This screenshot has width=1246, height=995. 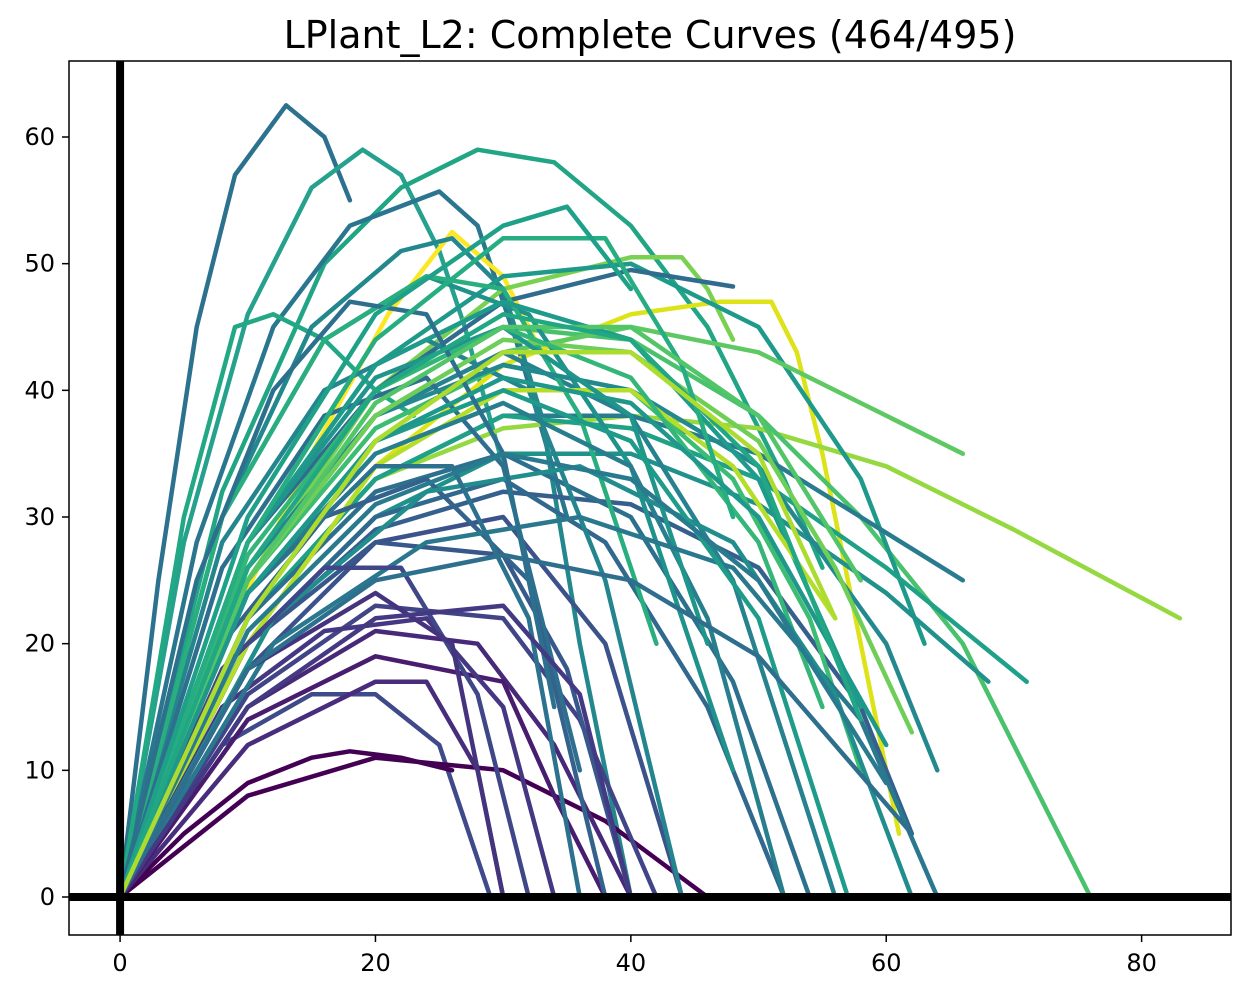 What do you see at coordinates (39, 644) in the screenshot?
I see `y-tick-label-20: 20` at bounding box center [39, 644].